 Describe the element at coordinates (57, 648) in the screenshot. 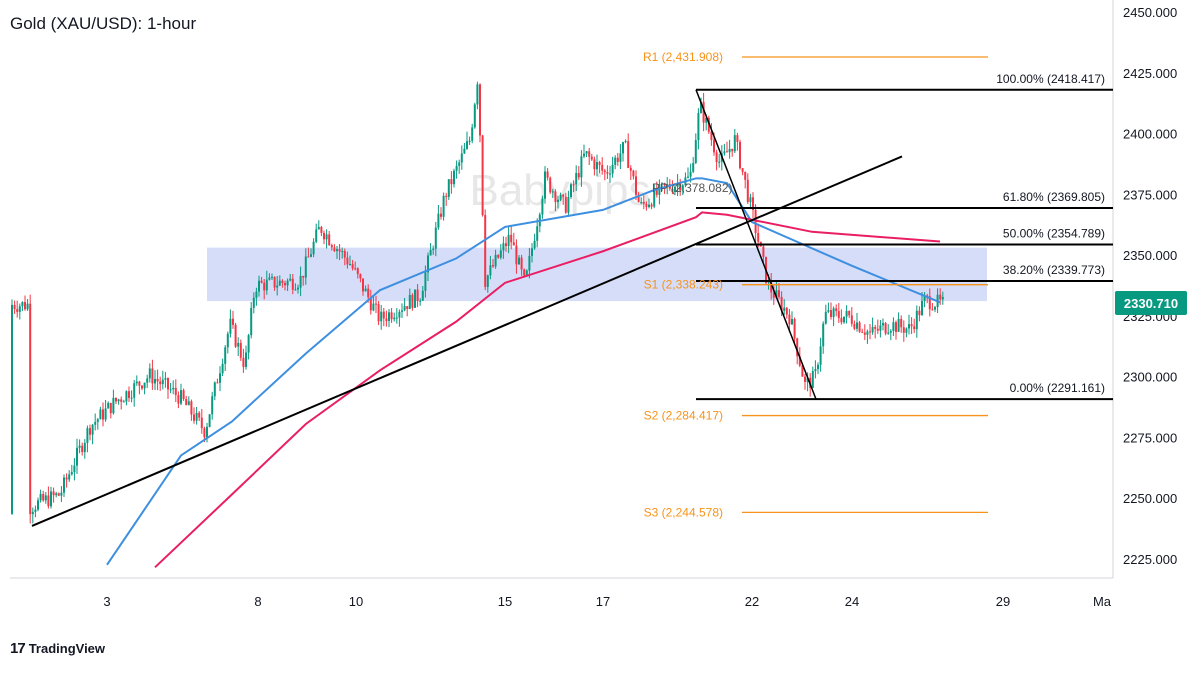

I see `tradingview-footer: 17 TradingView` at that location.